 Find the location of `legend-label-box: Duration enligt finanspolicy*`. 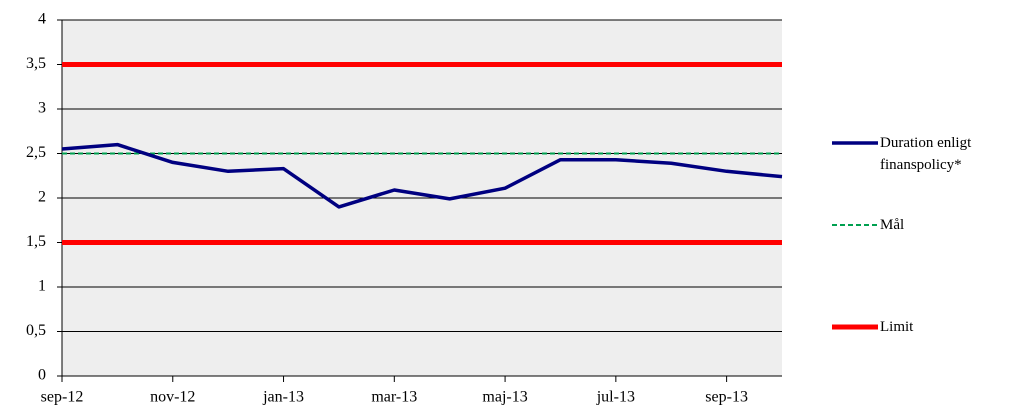

legend-label-box: Duration enligt finanspolicy* is located at coordinates (926, 154).